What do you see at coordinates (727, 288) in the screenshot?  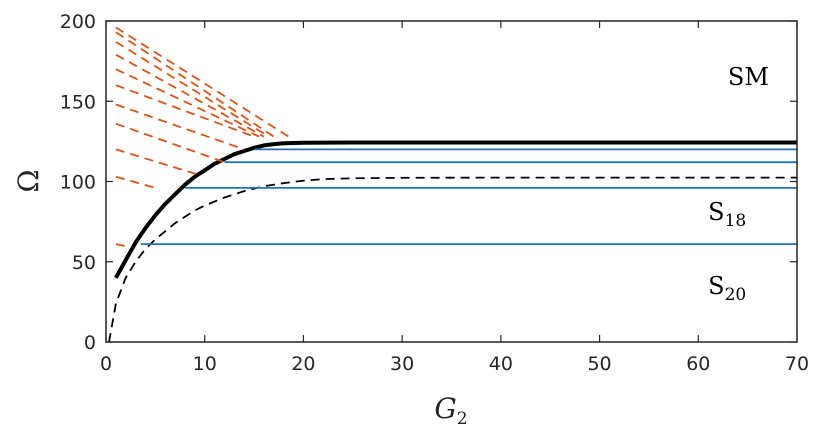 I see `region-label: S20` at bounding box center [727, 288].